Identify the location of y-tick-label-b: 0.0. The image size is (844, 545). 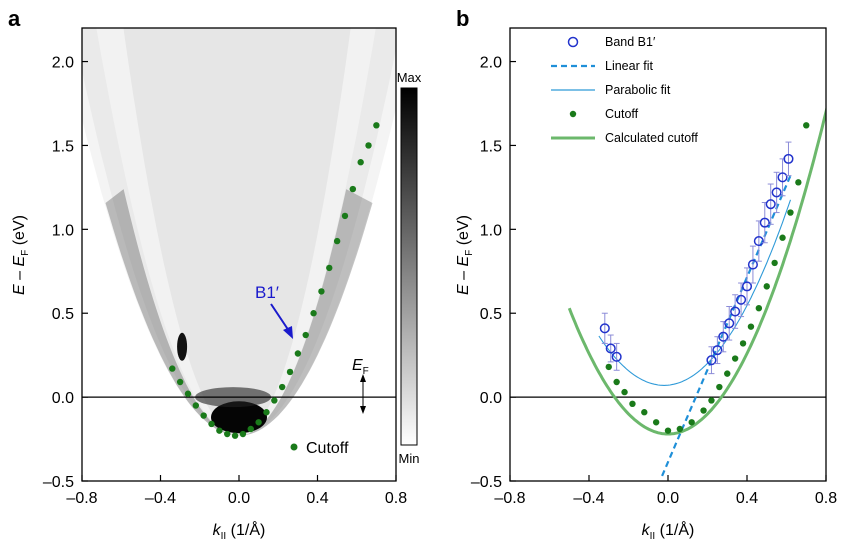
(491, 398).